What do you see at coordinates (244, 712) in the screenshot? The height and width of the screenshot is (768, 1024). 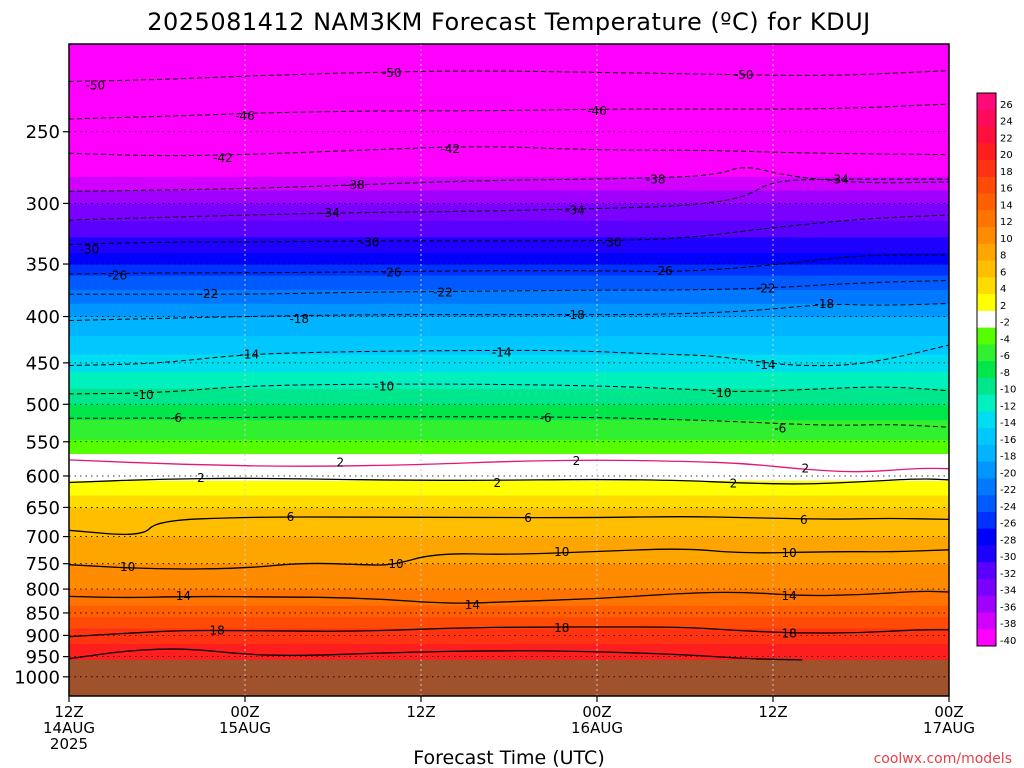 I see `x-tick-label: 00Z` at bounding box center [244, 712].